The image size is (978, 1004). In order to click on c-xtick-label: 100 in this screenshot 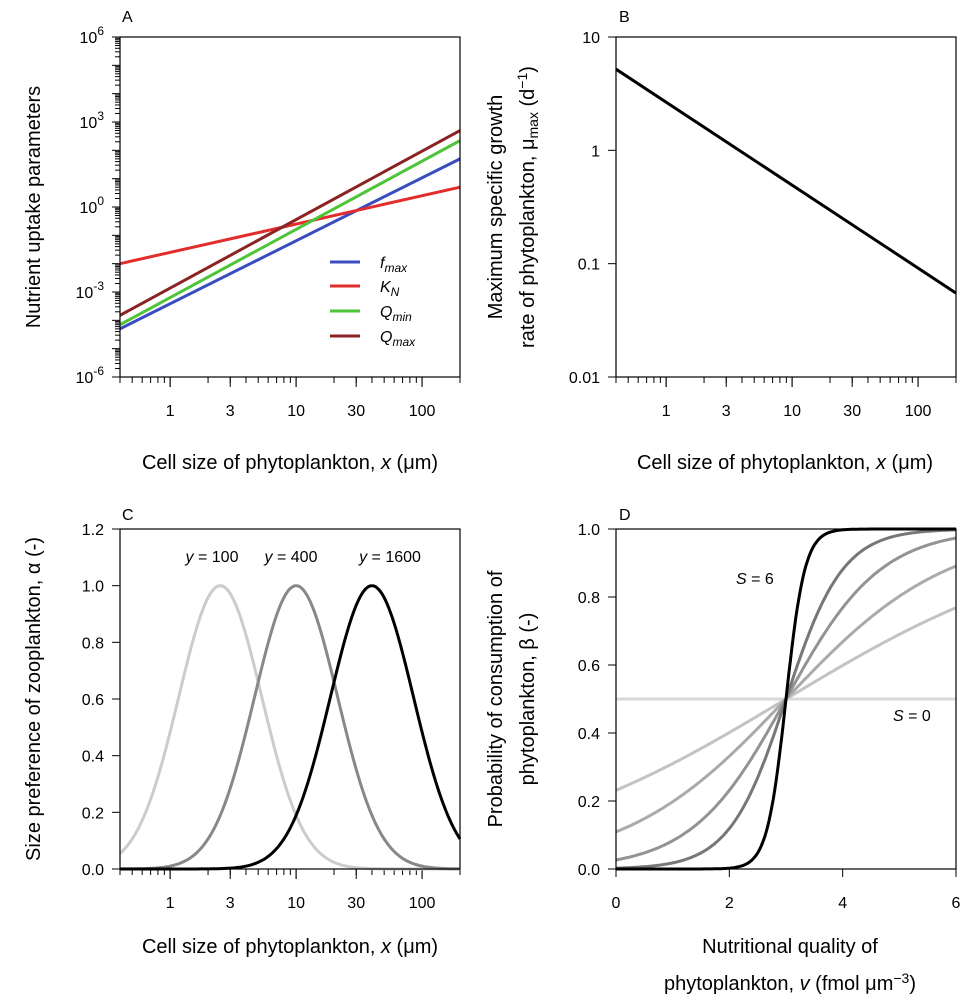, I will do `click(422, 903)`.